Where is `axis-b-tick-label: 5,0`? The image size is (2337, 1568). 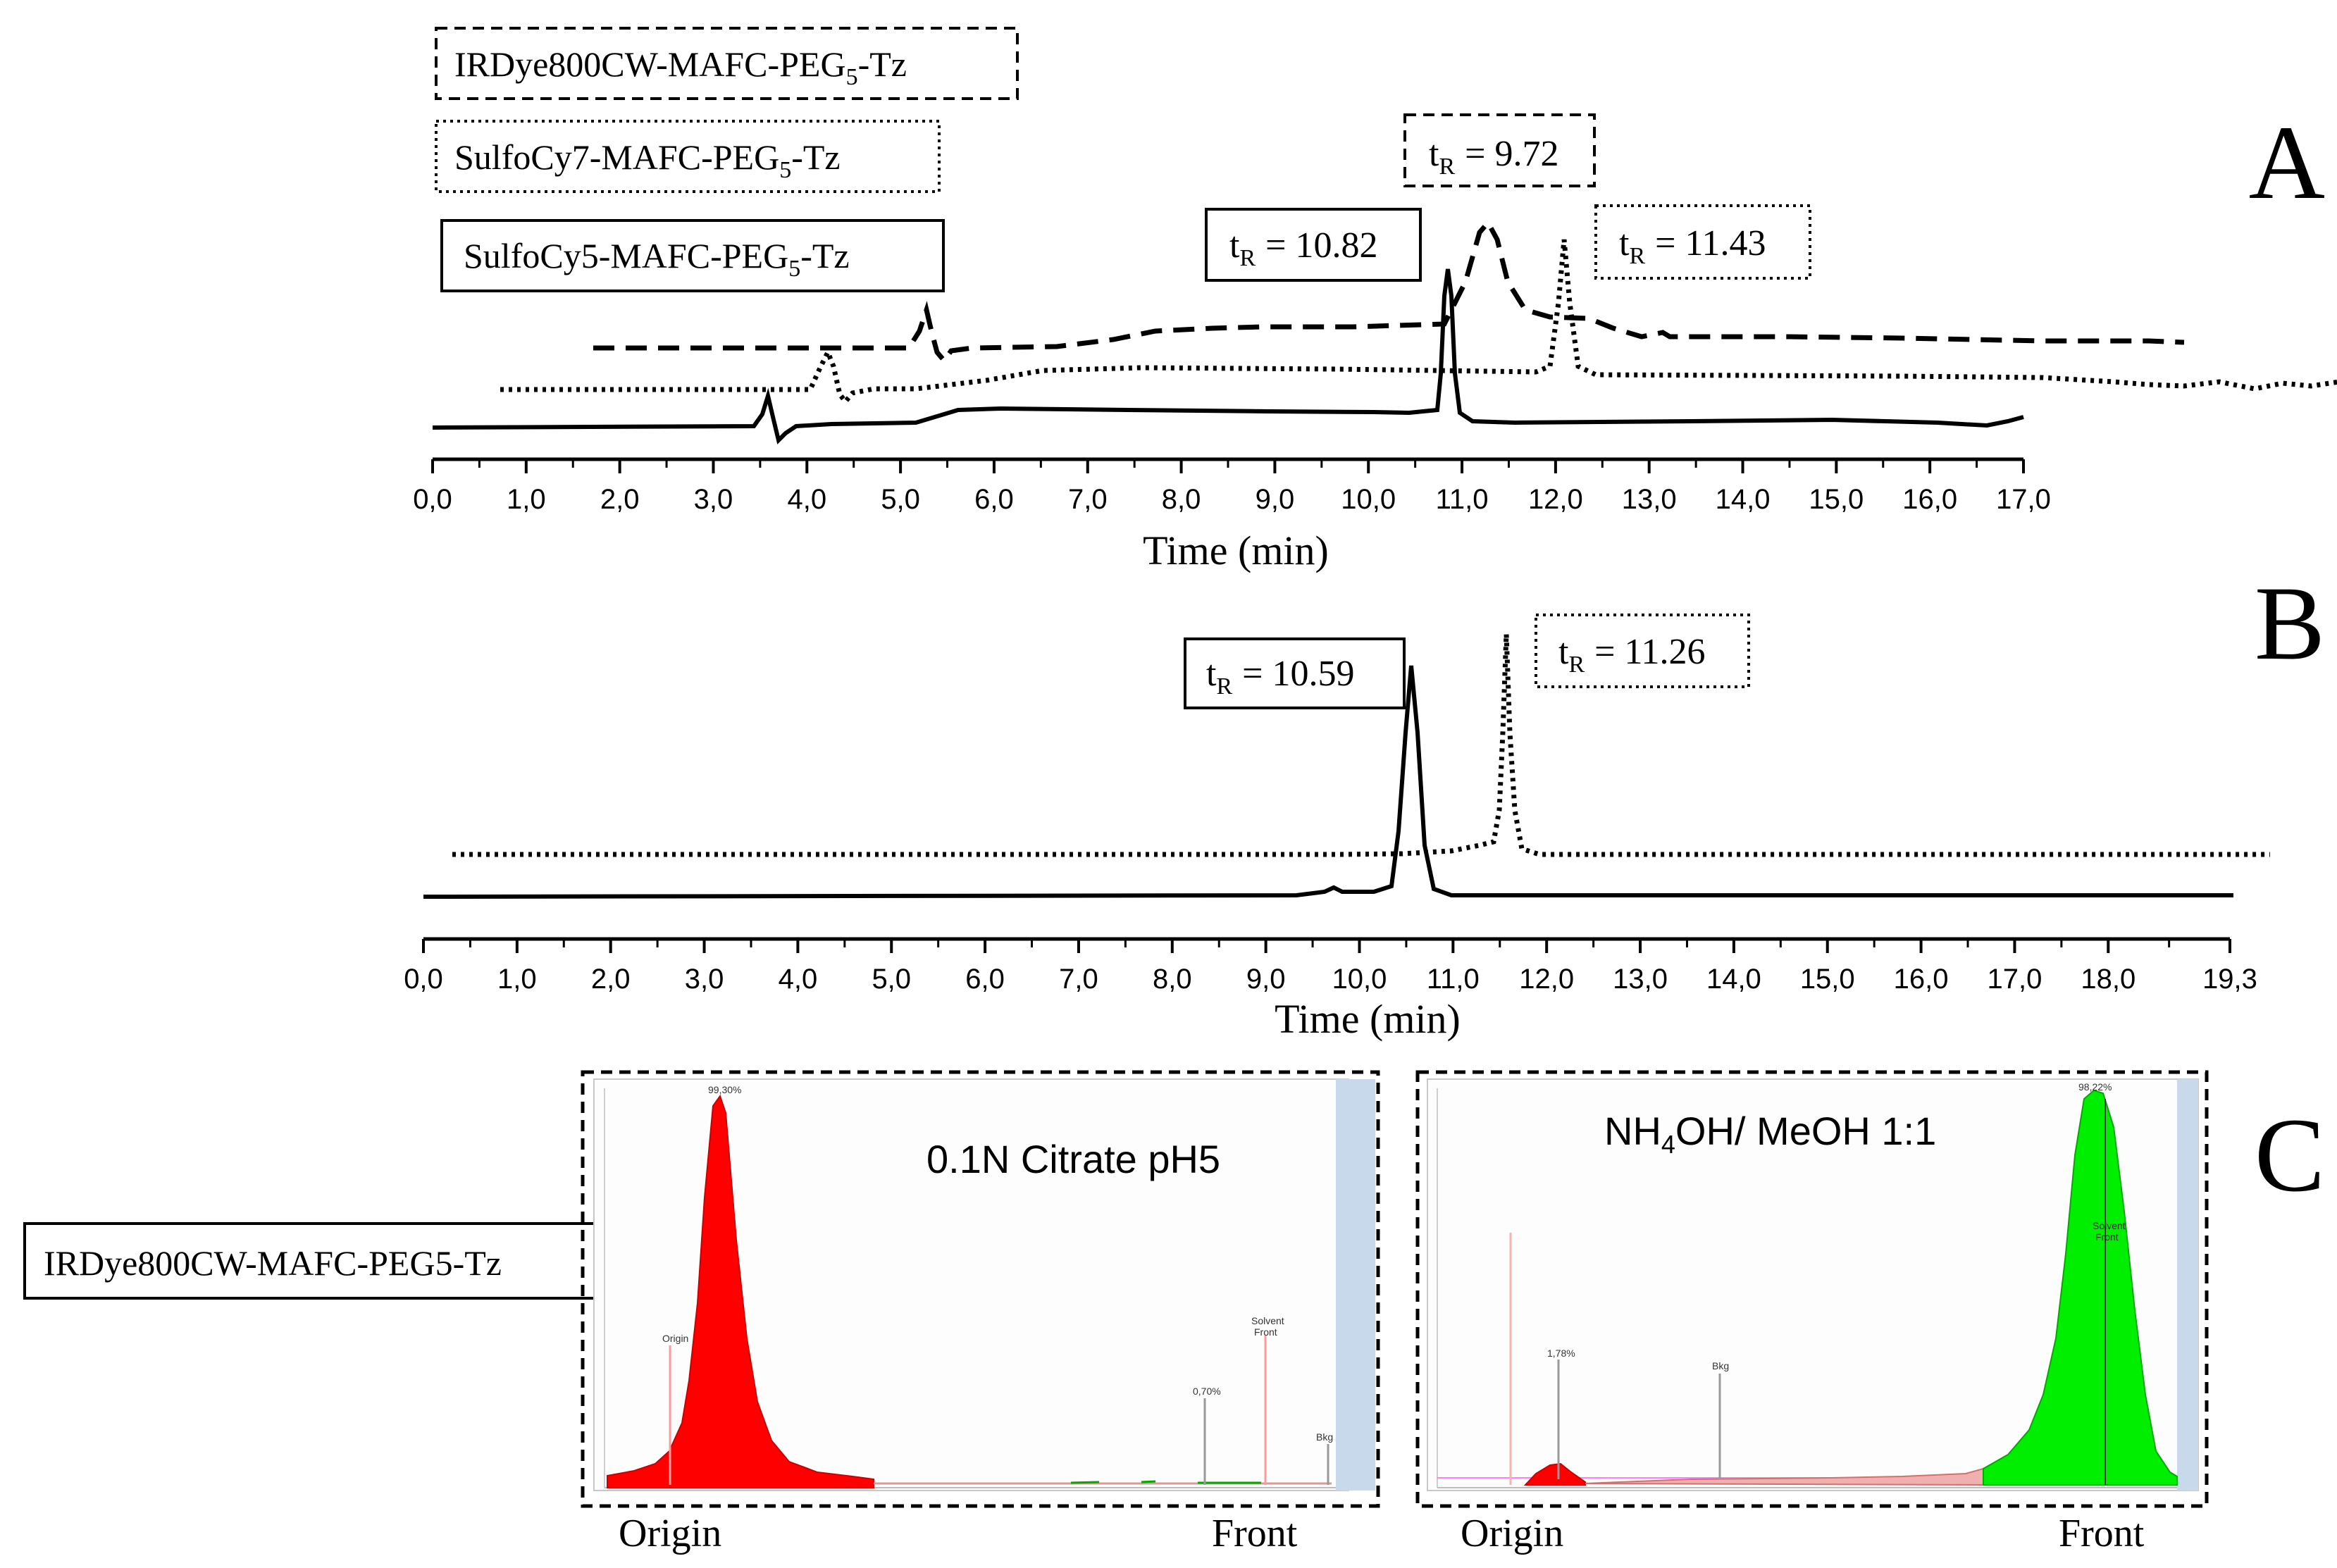
axis-b-tick-label: 5,0 is located at coordinates (892, 979).